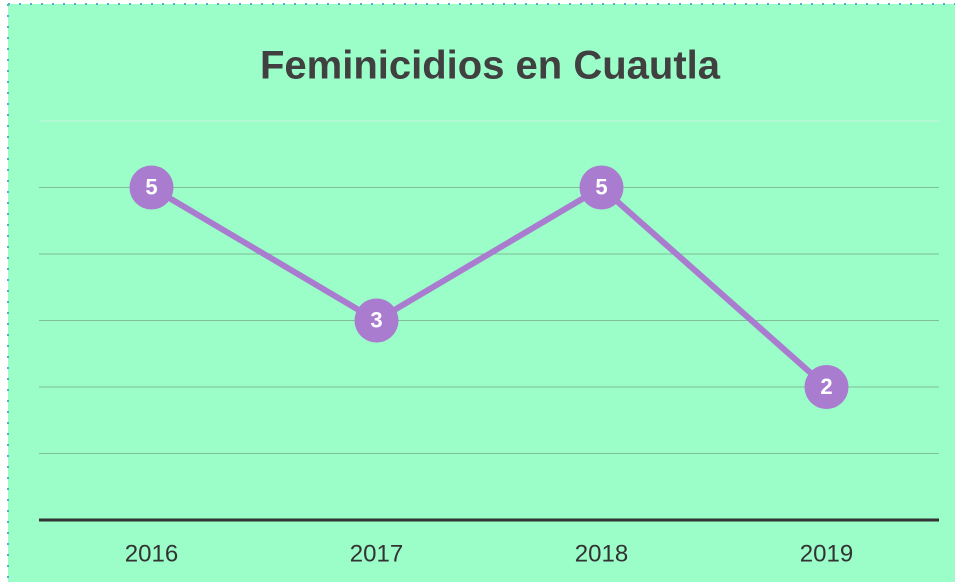  What do you see at coordinates (826, 553) in the screenshot?
I see `x-tick-label: 2019` at bounding box center [826, 553].